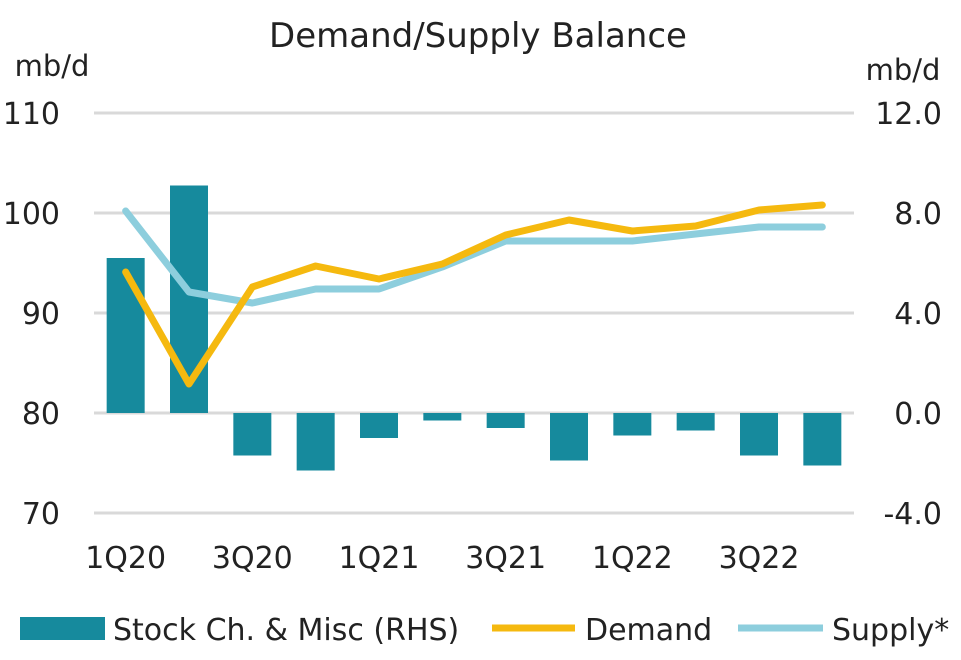 The height and width of the screenshot is (660, 961). What do you see at coordinates (695, 422) in the screenshot?
I see `bar-2Q22` at bounding box center [695, 422].